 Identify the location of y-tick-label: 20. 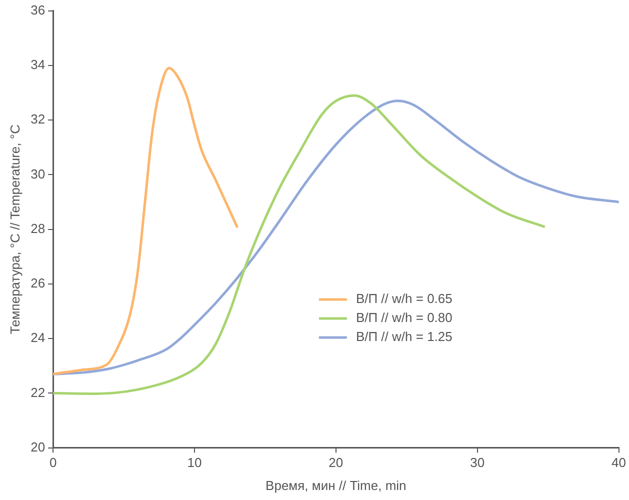
(38, 446).